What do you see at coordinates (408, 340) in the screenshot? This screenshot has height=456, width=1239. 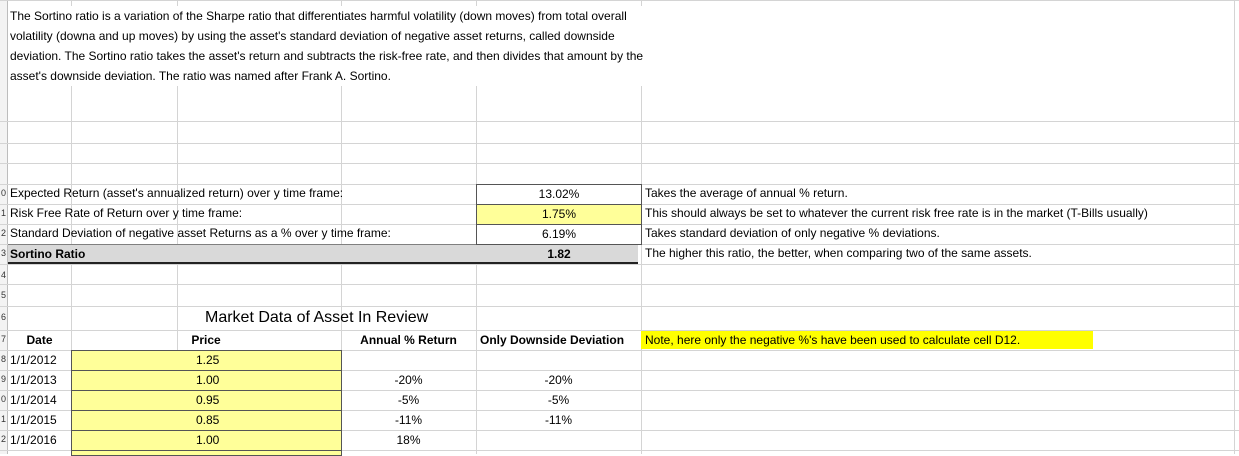 I see `header-annual-return: Annual % Return` at bounding box center [408, 340].